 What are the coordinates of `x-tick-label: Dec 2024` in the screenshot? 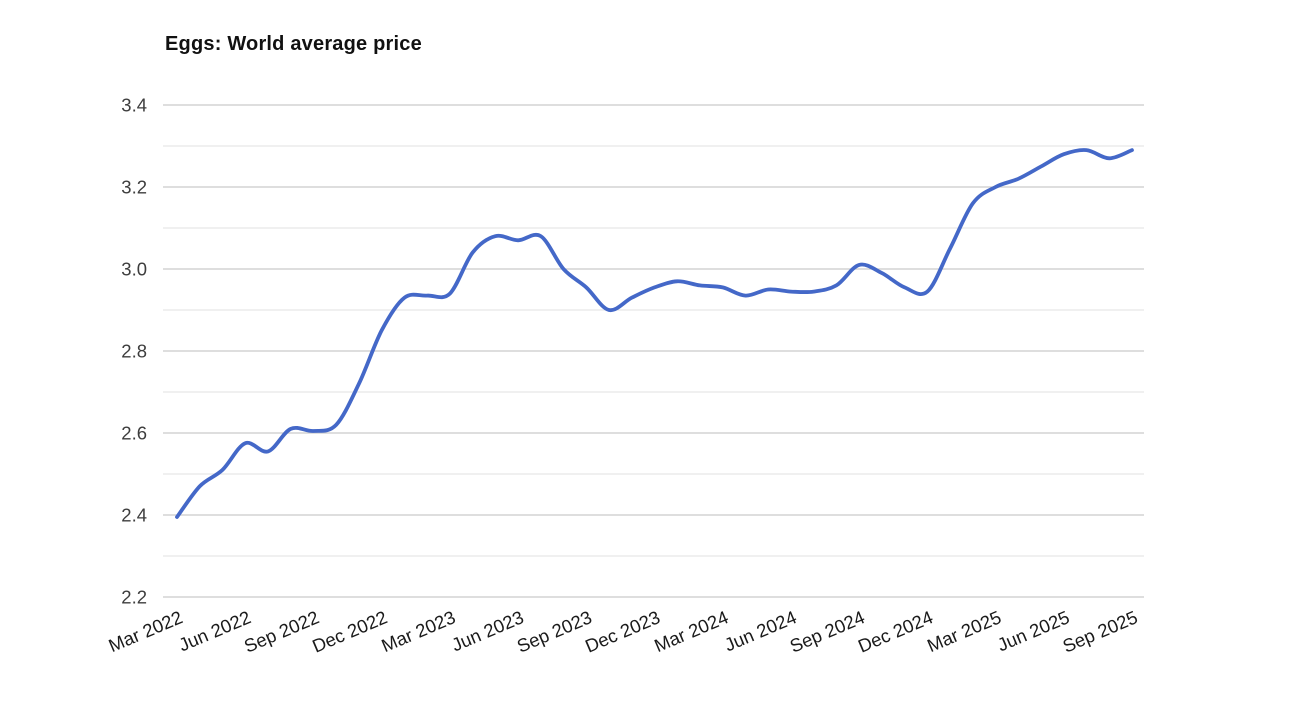 It's located at (895, 631).